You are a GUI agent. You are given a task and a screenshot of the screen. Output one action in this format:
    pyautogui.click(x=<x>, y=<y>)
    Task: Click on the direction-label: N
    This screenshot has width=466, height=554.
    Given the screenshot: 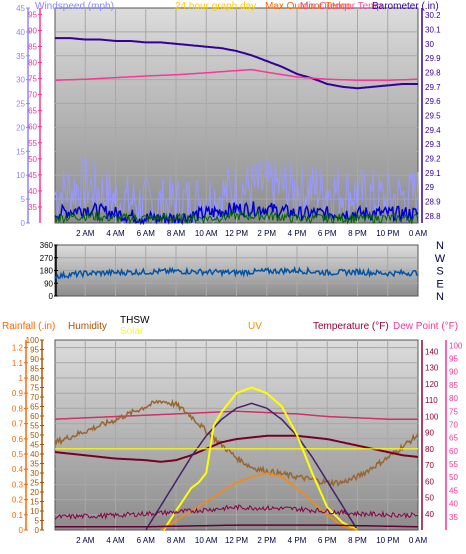 What is the action you would take?
    pyautogui.click(x=440, y=297)
    